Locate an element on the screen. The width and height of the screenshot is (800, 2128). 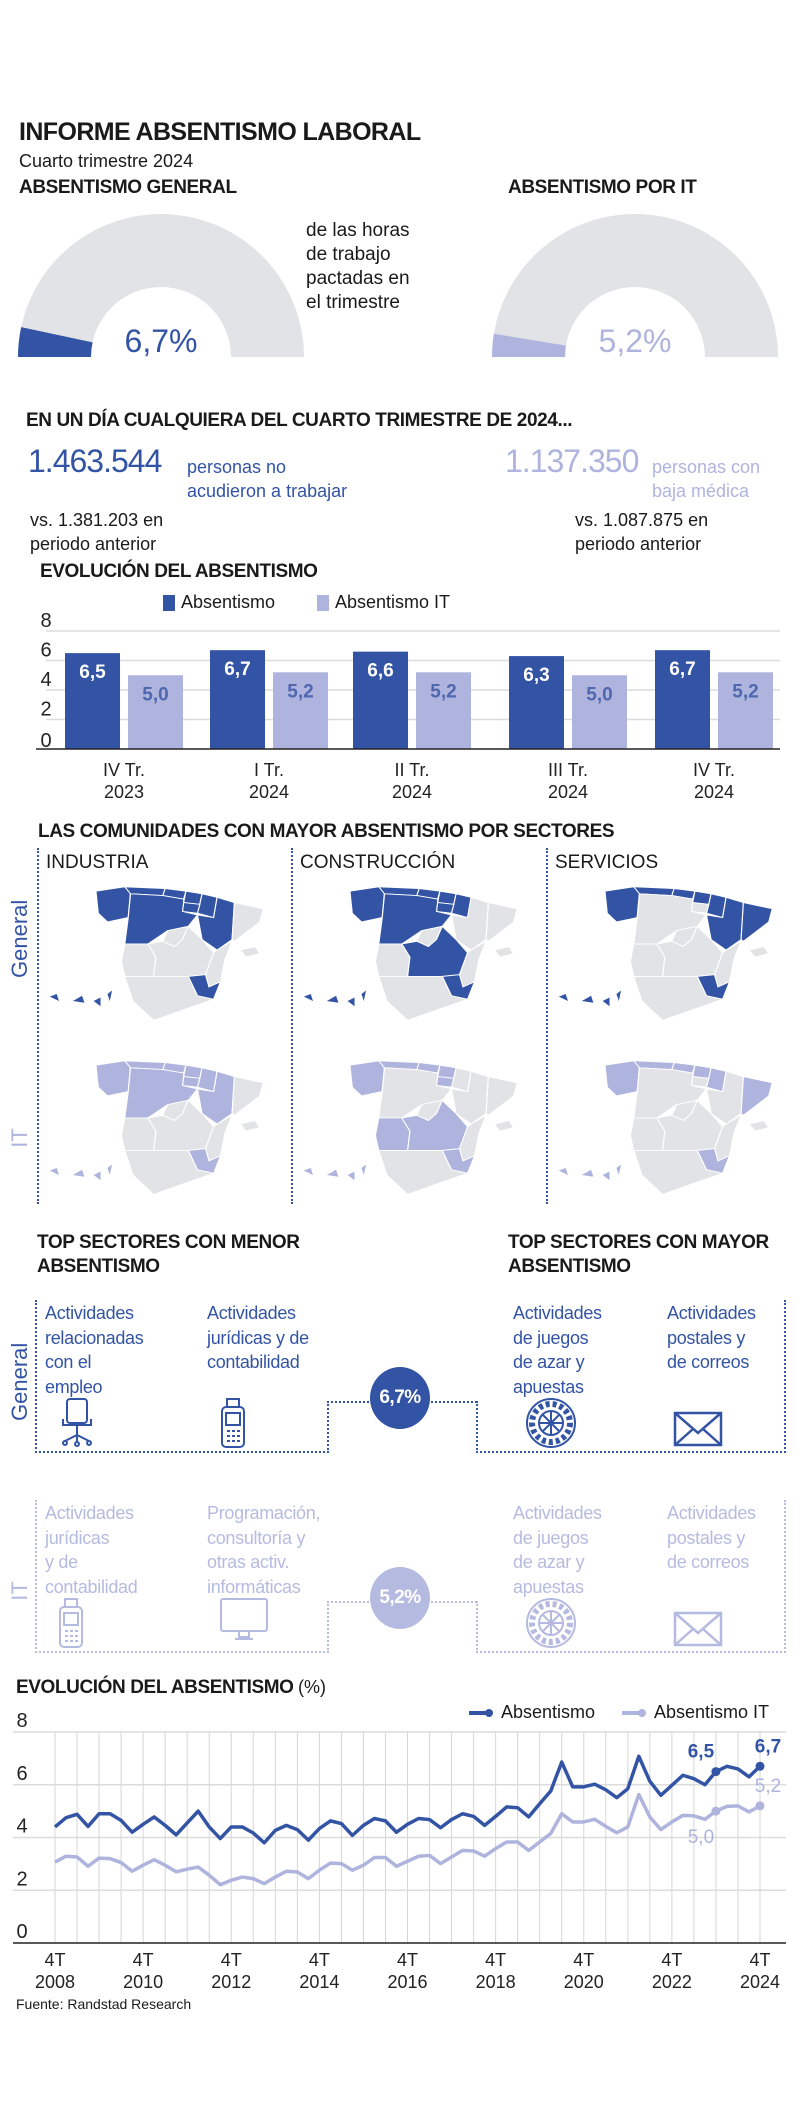
card-terminal-icon-svg is located at coordinates (233, 1423).